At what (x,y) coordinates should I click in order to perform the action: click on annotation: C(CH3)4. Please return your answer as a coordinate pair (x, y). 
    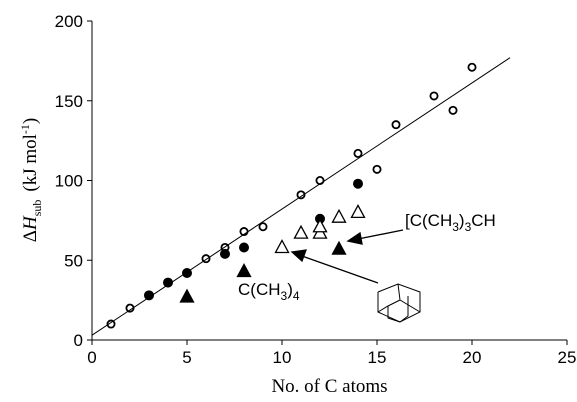
    Looking at the image, I should click on (269, 291).